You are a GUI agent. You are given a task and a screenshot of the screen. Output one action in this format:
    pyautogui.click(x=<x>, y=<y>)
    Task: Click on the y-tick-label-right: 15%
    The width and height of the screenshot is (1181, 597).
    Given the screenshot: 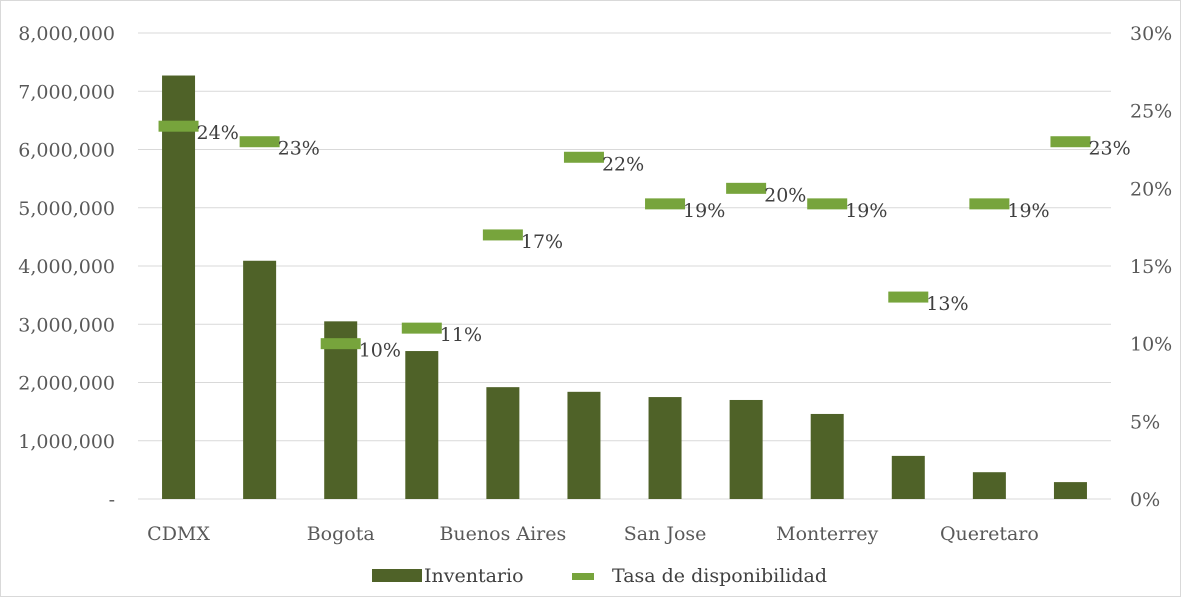 What is the action you would take?
    pyautogui.click(x=1151, y=267)
    